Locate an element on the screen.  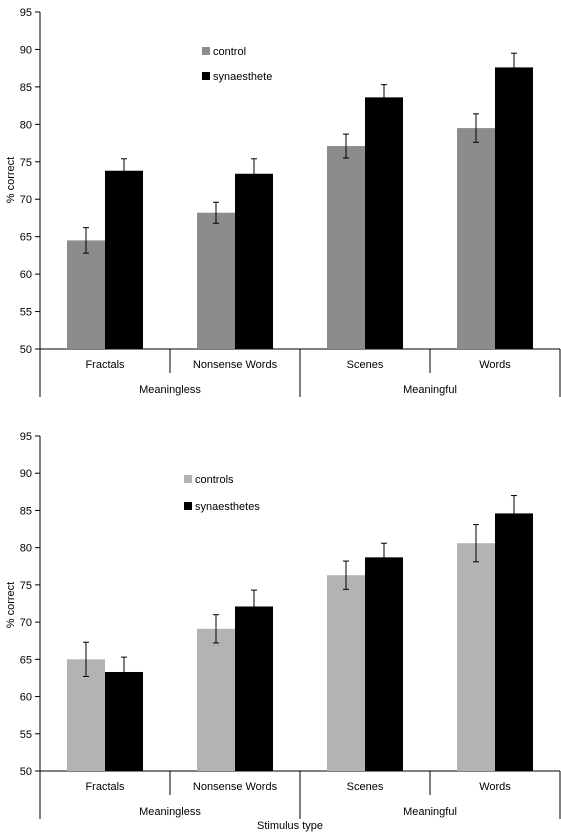
legend-label: controls is located at coordinates (214, 480).